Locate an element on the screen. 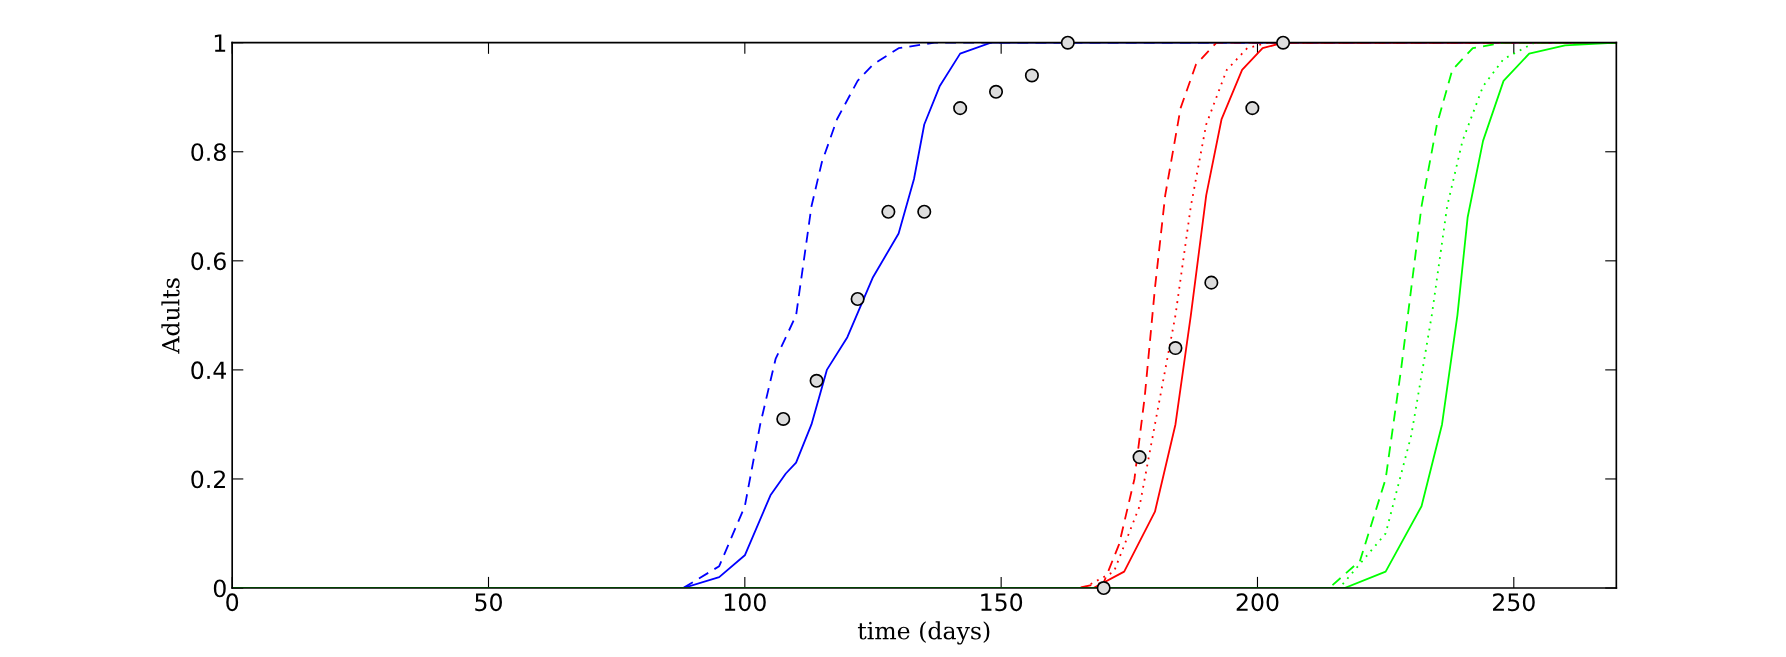 The height and width of the screenshot is (657, 1786). x-tick-label: 100 is located at coordinates (745, 602).